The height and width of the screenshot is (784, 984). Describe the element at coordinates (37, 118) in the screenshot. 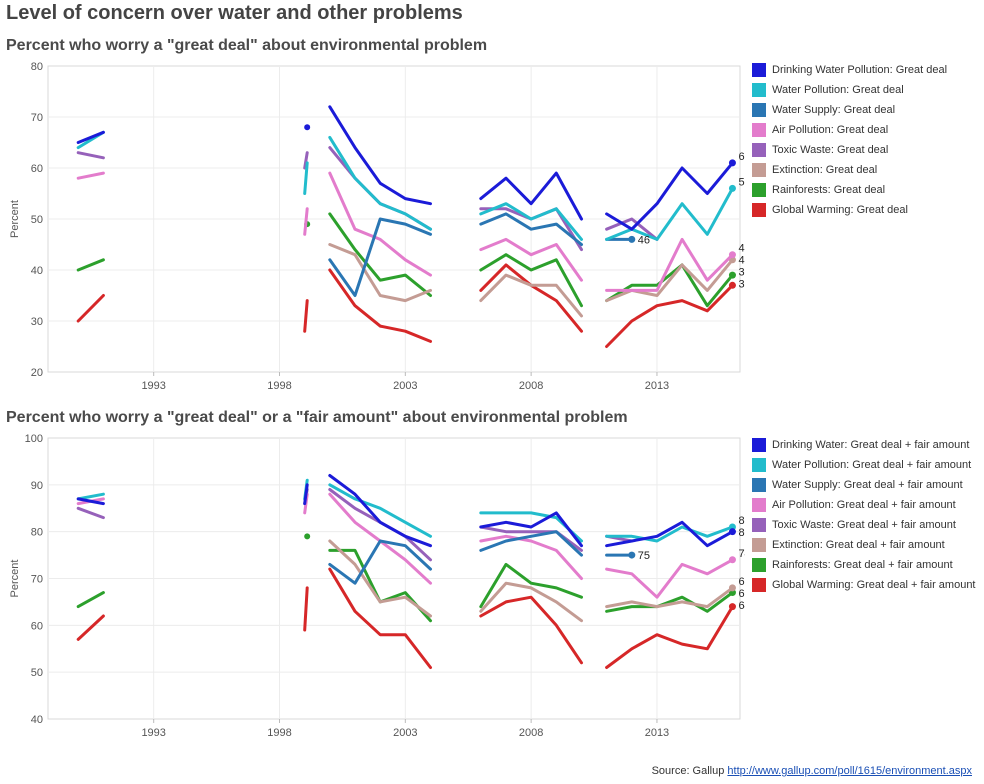

I see `y-tick-label: 70` at that location.